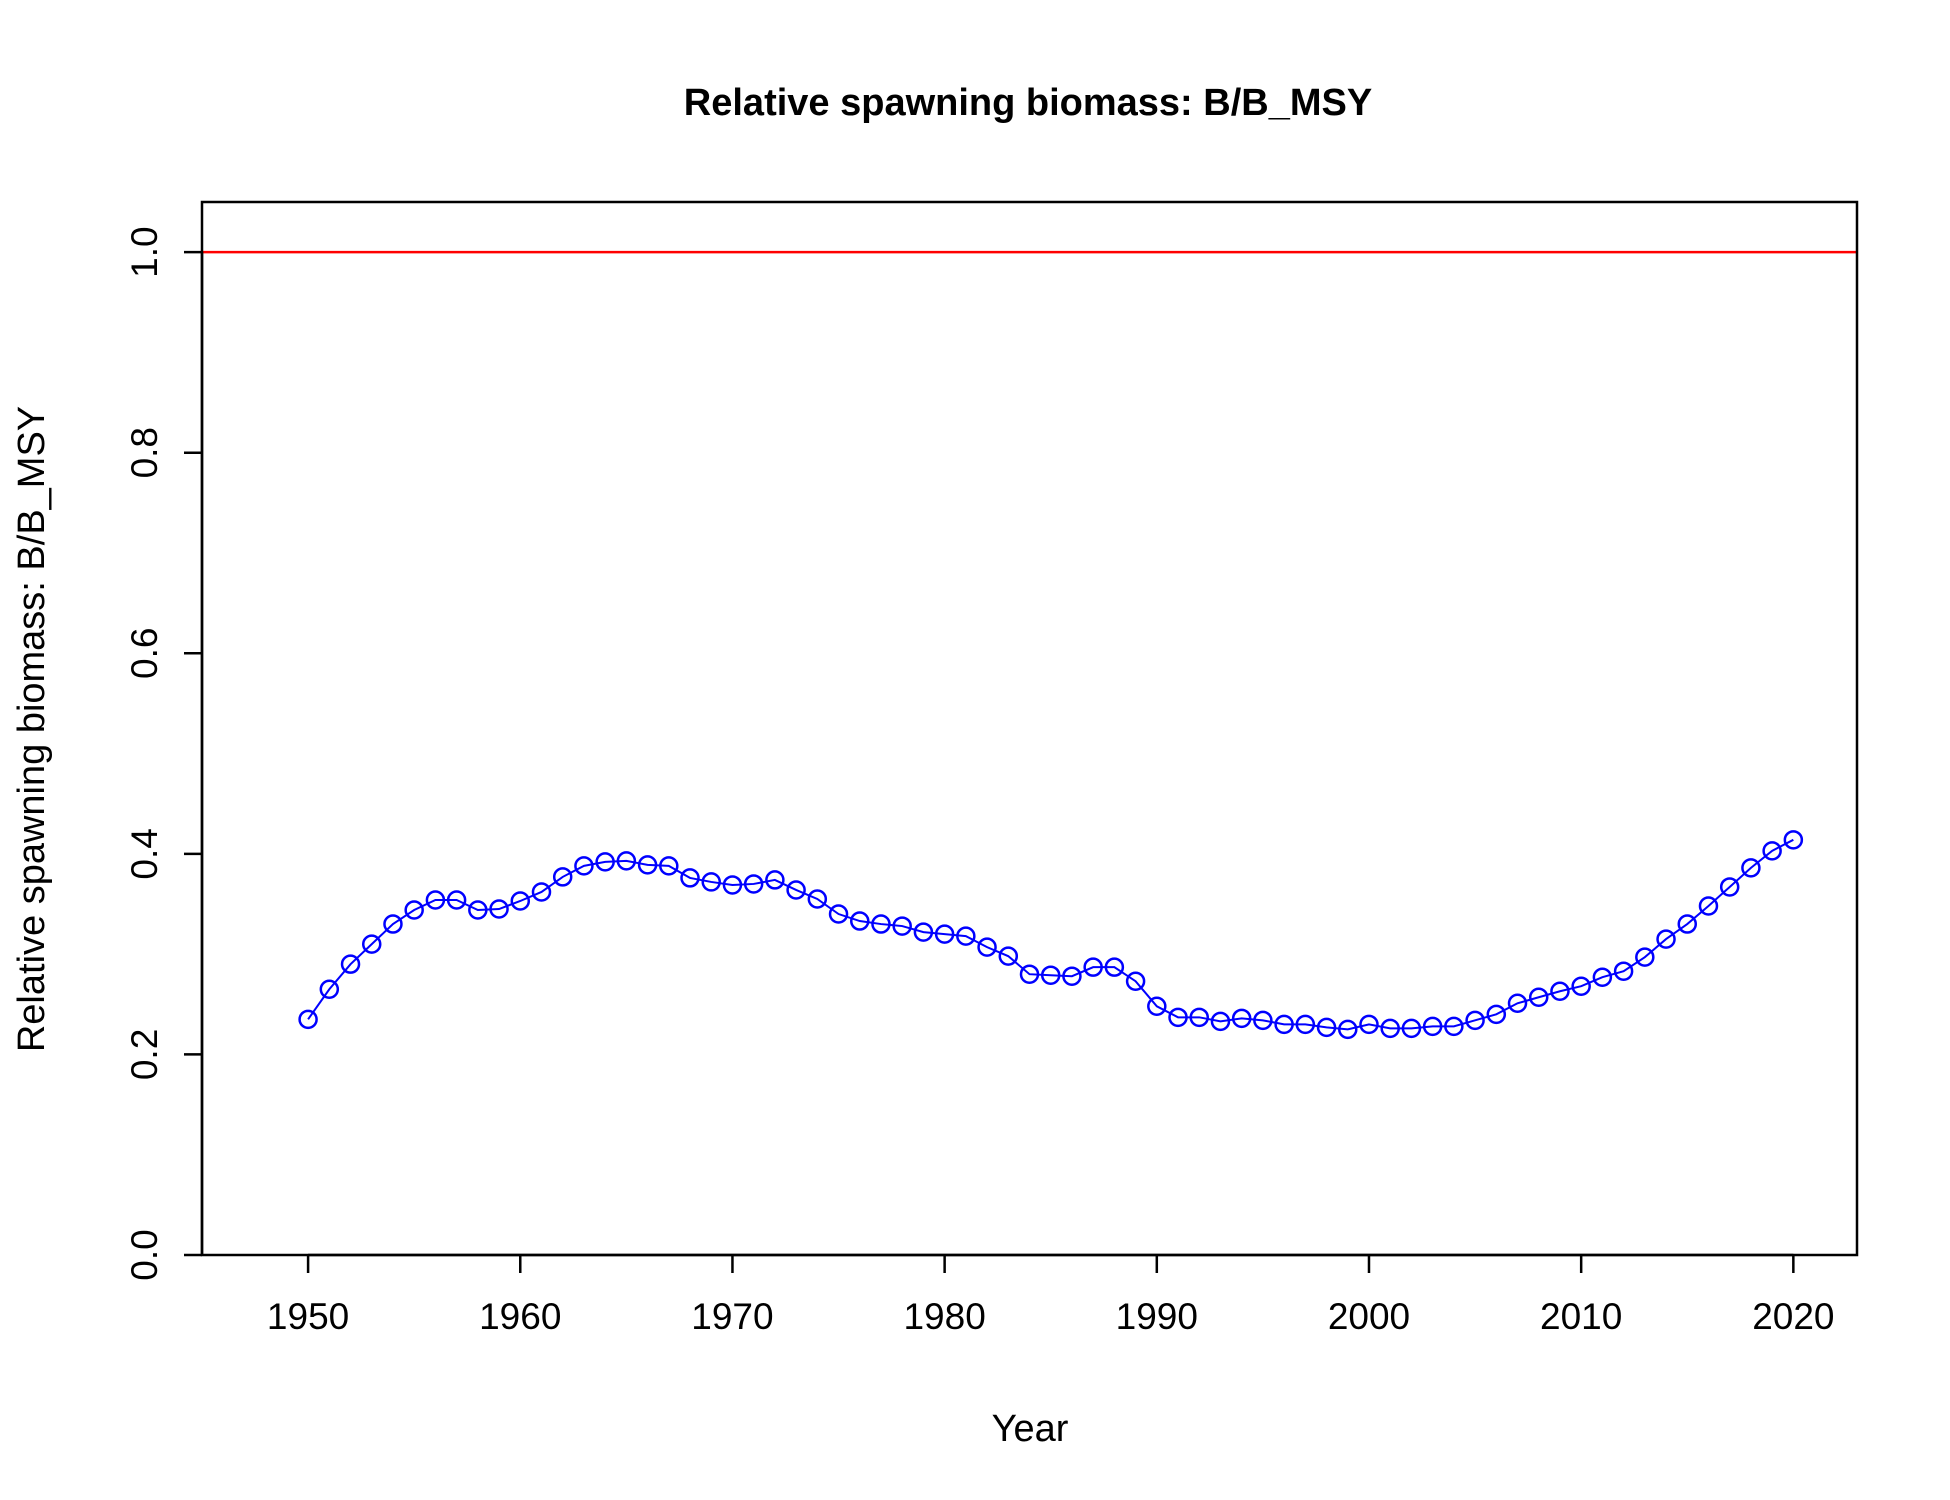 This screenshot has height=1500, width=1950. What do you see at coordinates (1793, 1316) in the screenshot?
I see `x-tick-label: 2020` at bounding box center [1793, 1316].